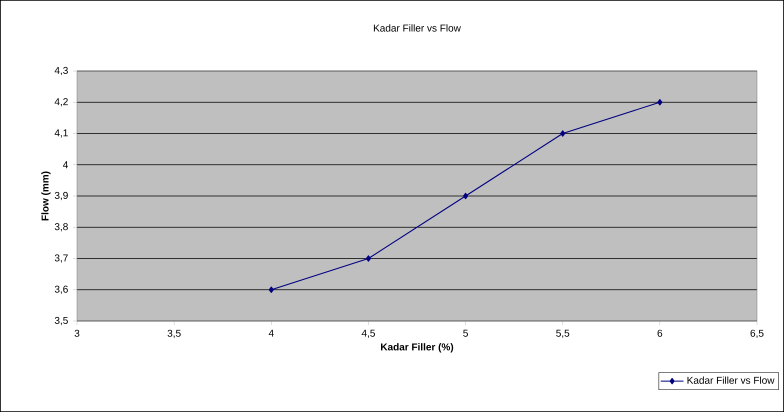 This screenshot has width=784, height=412. I want to click on legend-label: Kadar Filler vs Flow, so click(731, 380).